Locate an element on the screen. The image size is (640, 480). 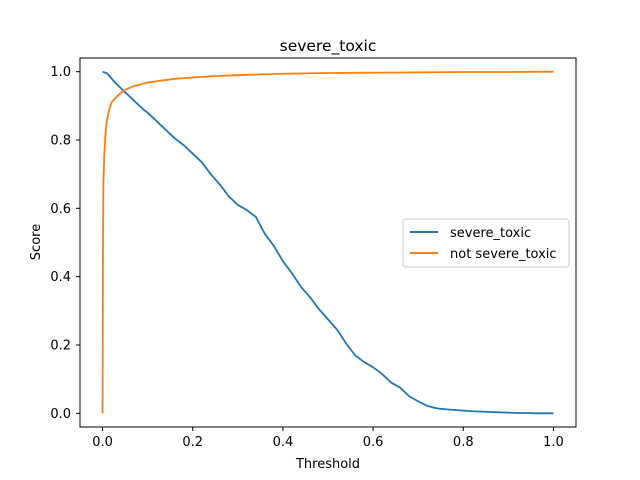
x-tick-label: 0.0 is located at coordinates (102, 442).